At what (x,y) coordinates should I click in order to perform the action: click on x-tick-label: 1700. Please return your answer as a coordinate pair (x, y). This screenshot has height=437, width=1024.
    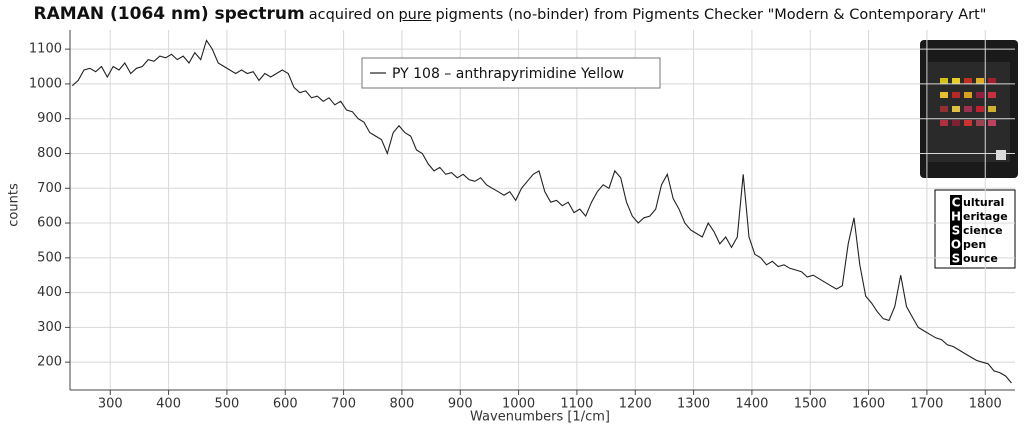
    Looking at the image, I should click on (926, 404).